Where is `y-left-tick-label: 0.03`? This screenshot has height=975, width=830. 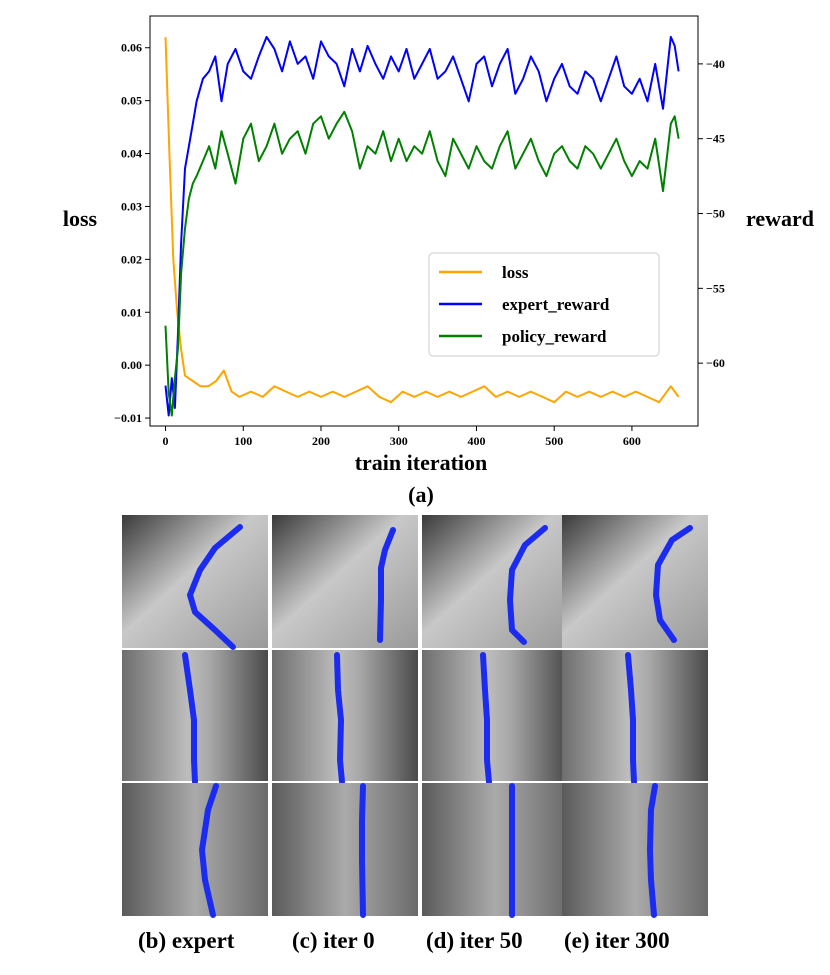
y-left-tick-label: 0.03 is located at coordinates (131, 206).